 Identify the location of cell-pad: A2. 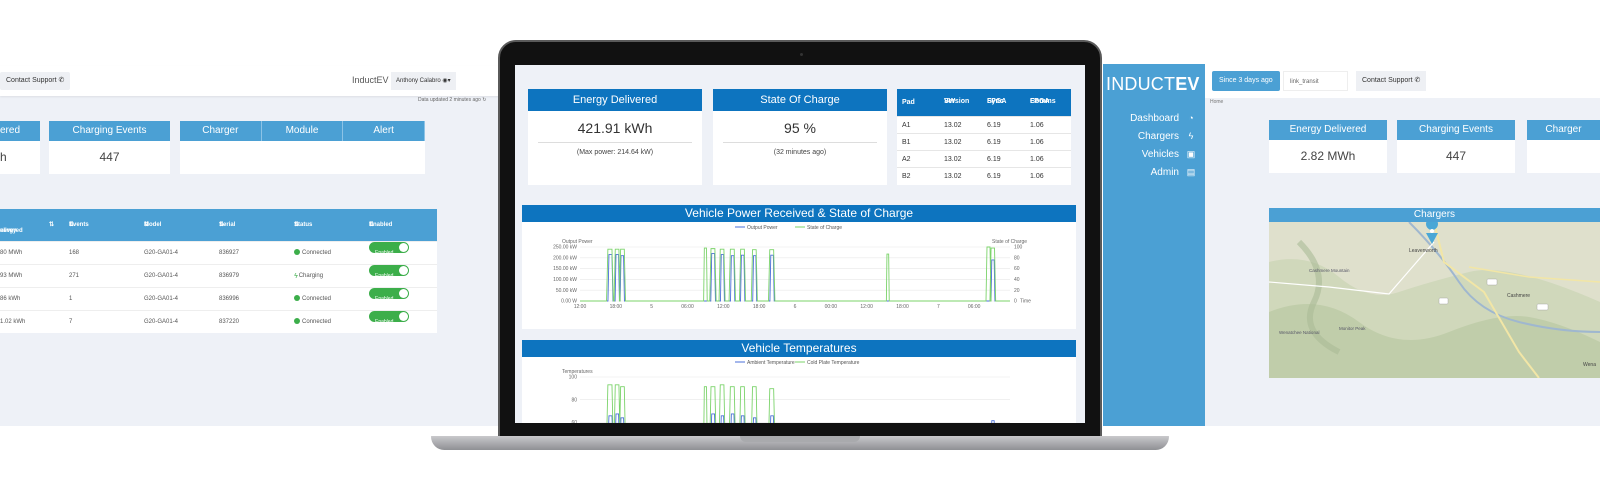
(906, 159).